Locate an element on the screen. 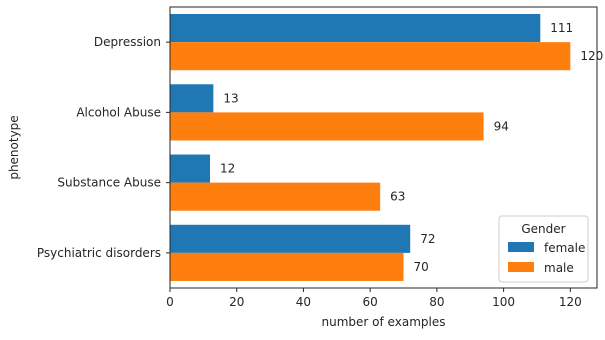  legend-label-male: male is located at coordinates (559, 268).